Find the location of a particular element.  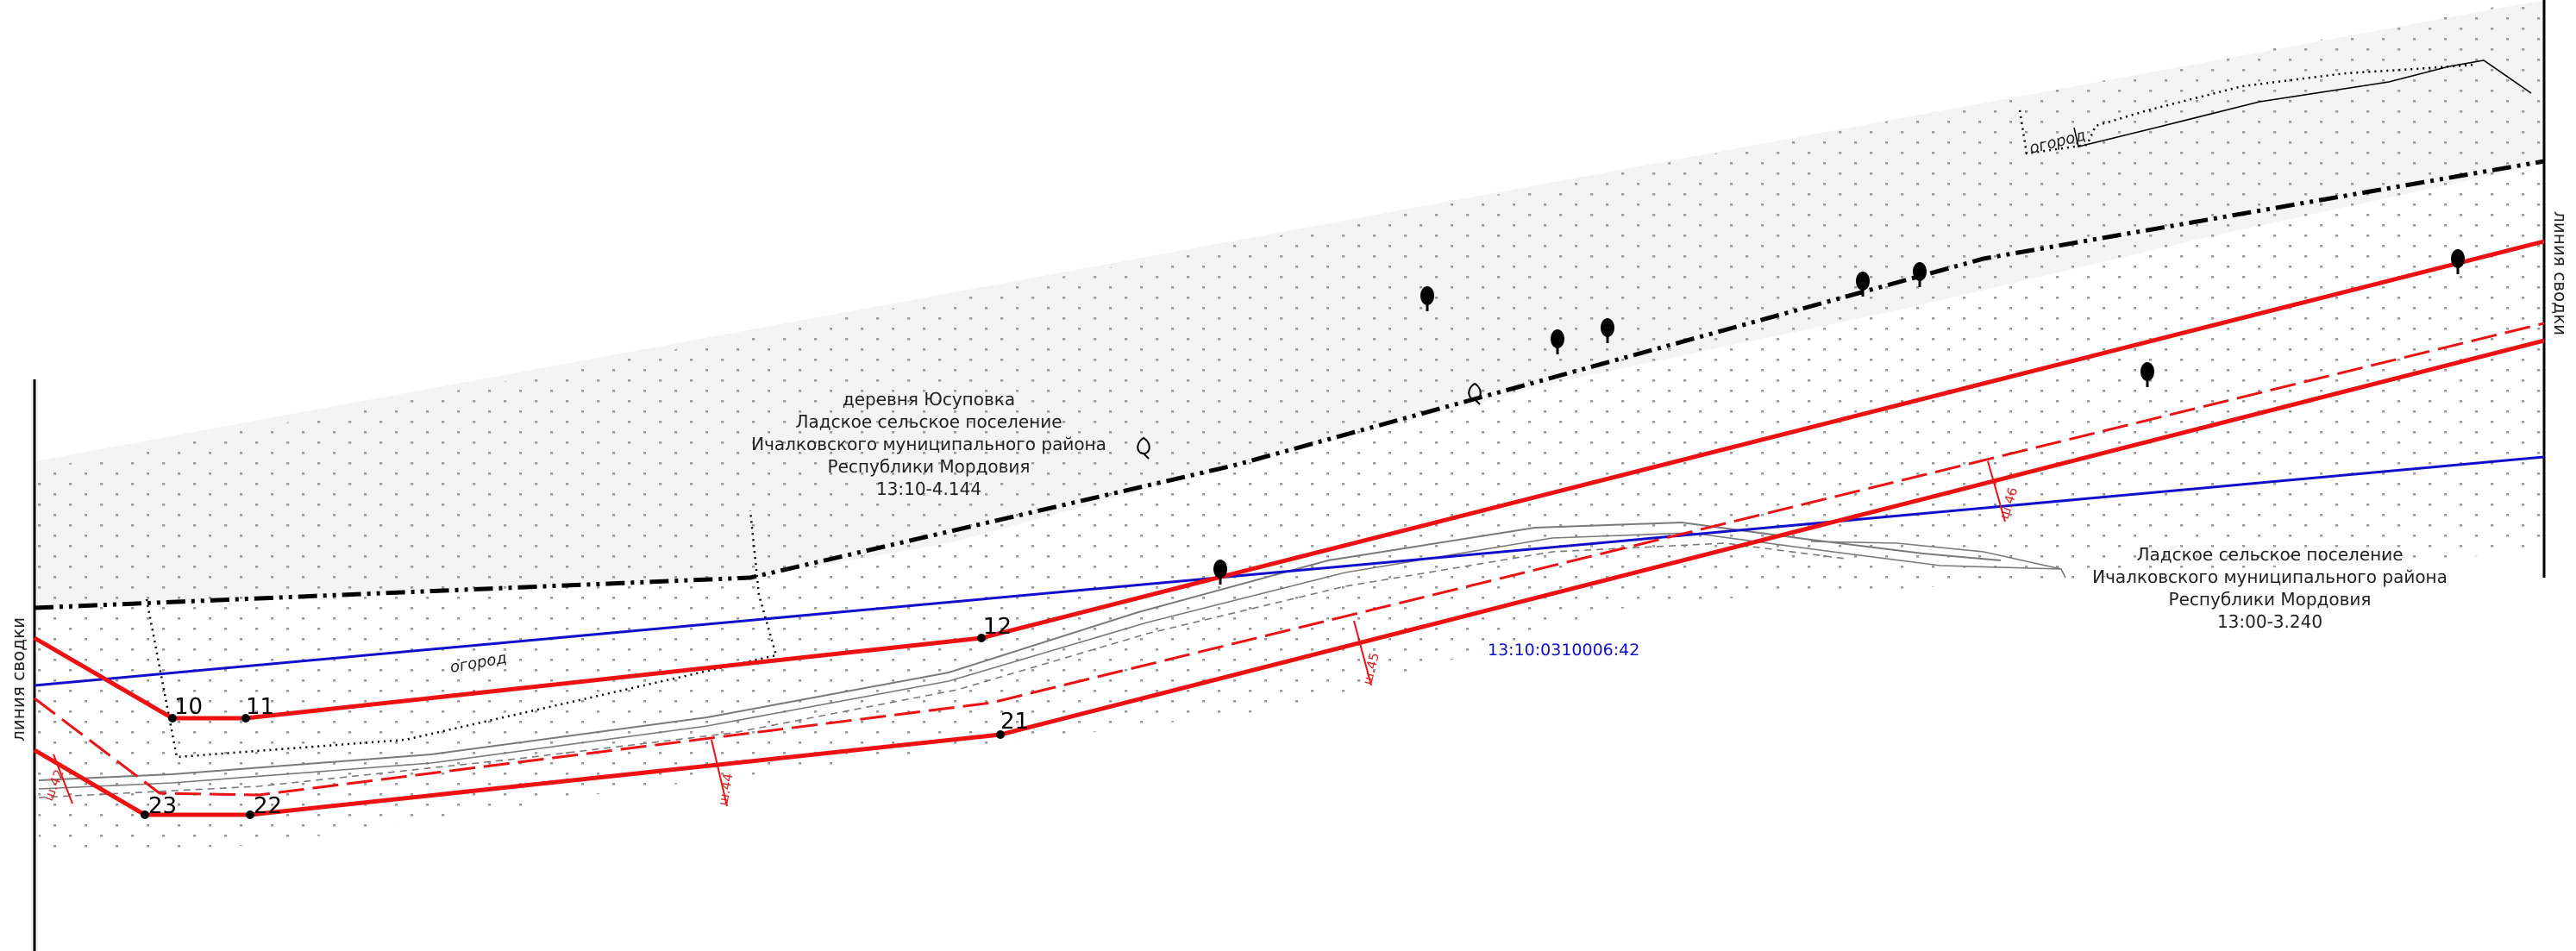

point-label-12: 12 is located at coordinates (997, 627).